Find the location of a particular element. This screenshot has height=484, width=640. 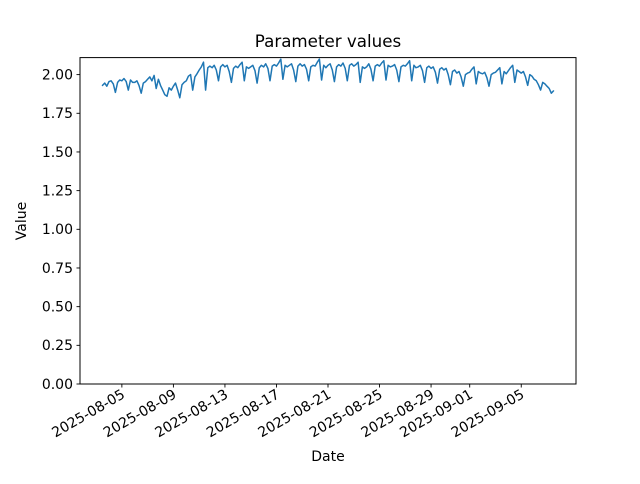

y-tick-label: 1.25 is located at coordinates (57, 191).